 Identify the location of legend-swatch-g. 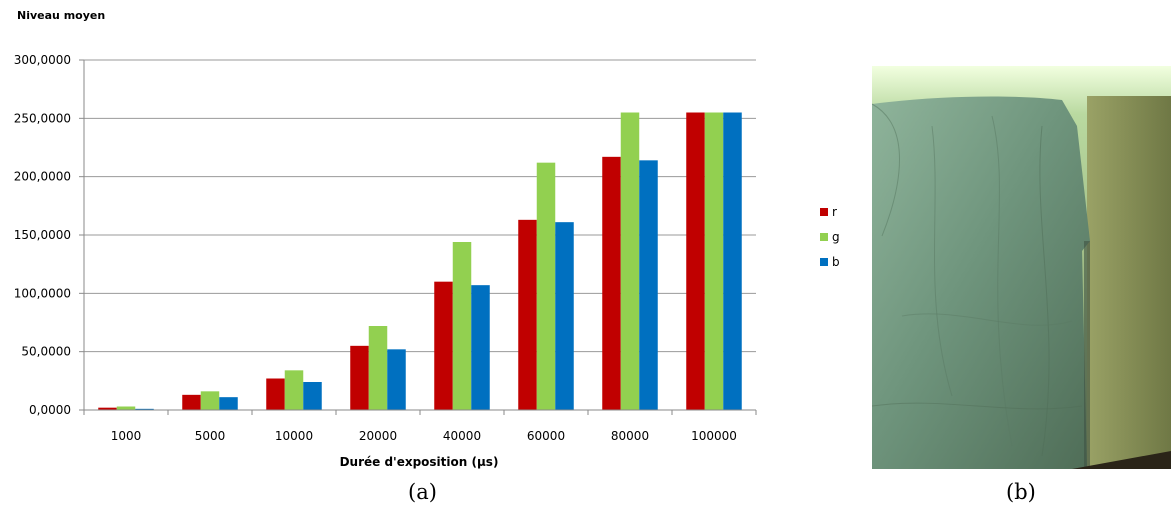
(824, 237).